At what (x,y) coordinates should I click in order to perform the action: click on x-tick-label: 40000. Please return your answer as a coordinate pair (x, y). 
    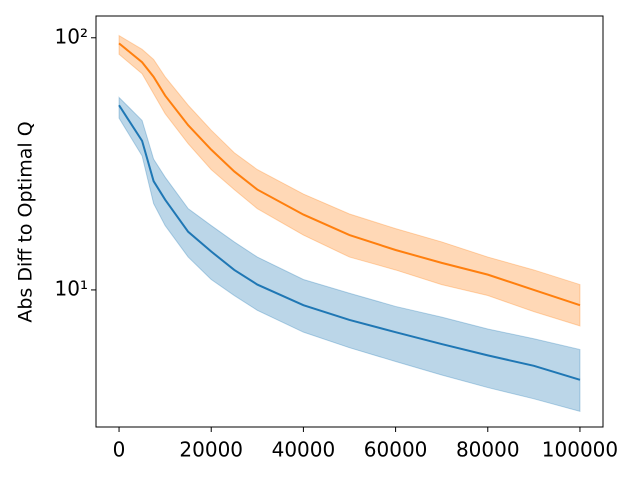
    Looking at the image, I should click on (304, 450).